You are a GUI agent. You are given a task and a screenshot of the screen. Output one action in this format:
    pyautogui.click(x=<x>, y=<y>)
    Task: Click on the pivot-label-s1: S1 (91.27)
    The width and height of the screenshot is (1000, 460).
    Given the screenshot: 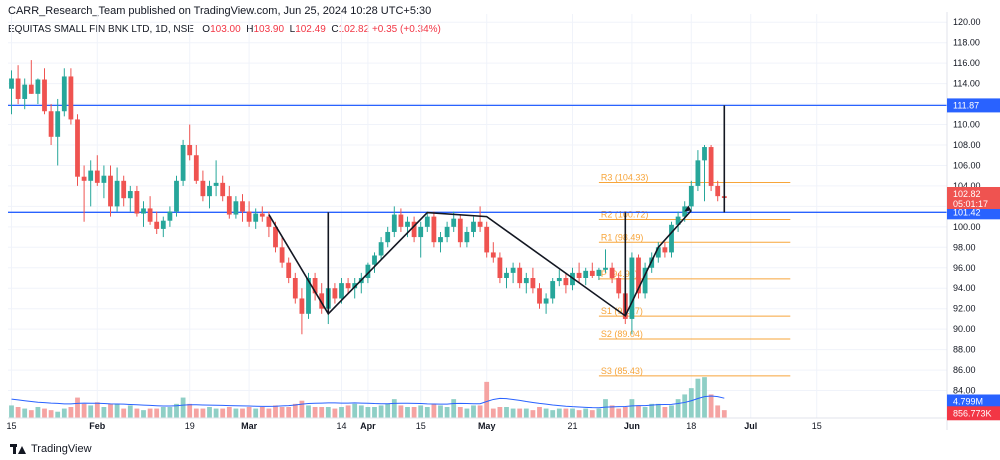 What is the action you would take?
    pyautogui.click(x=622, y=311)
    